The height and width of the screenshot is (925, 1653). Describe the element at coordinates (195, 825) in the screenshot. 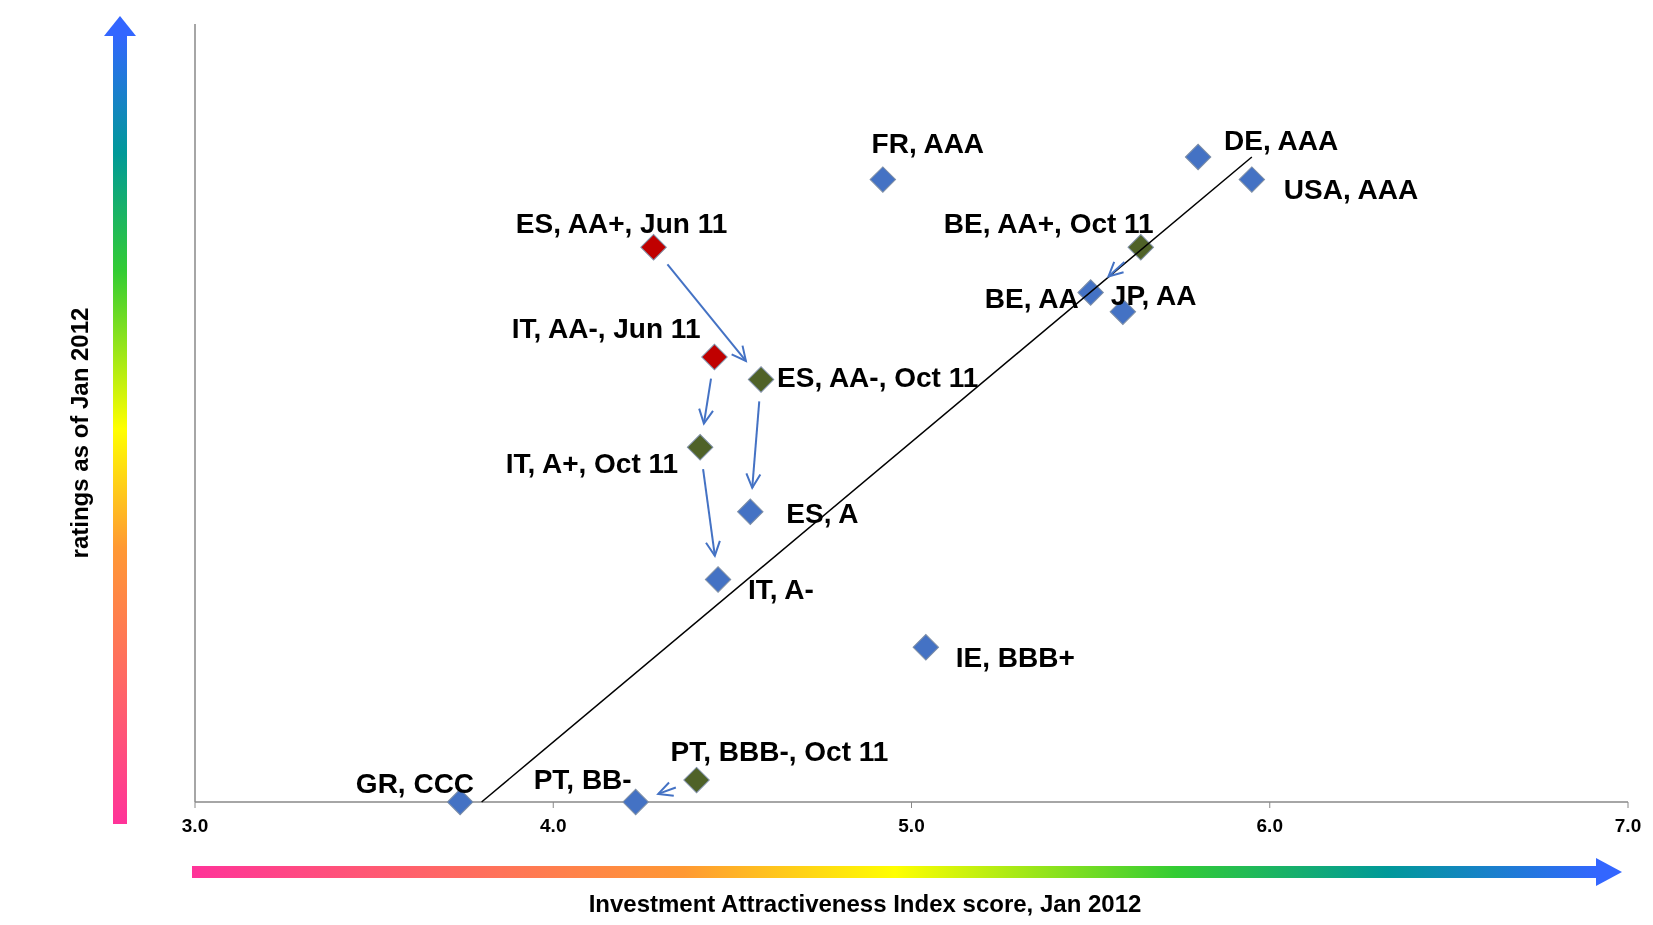

I see `x-tick-label: 3.0` at that location.